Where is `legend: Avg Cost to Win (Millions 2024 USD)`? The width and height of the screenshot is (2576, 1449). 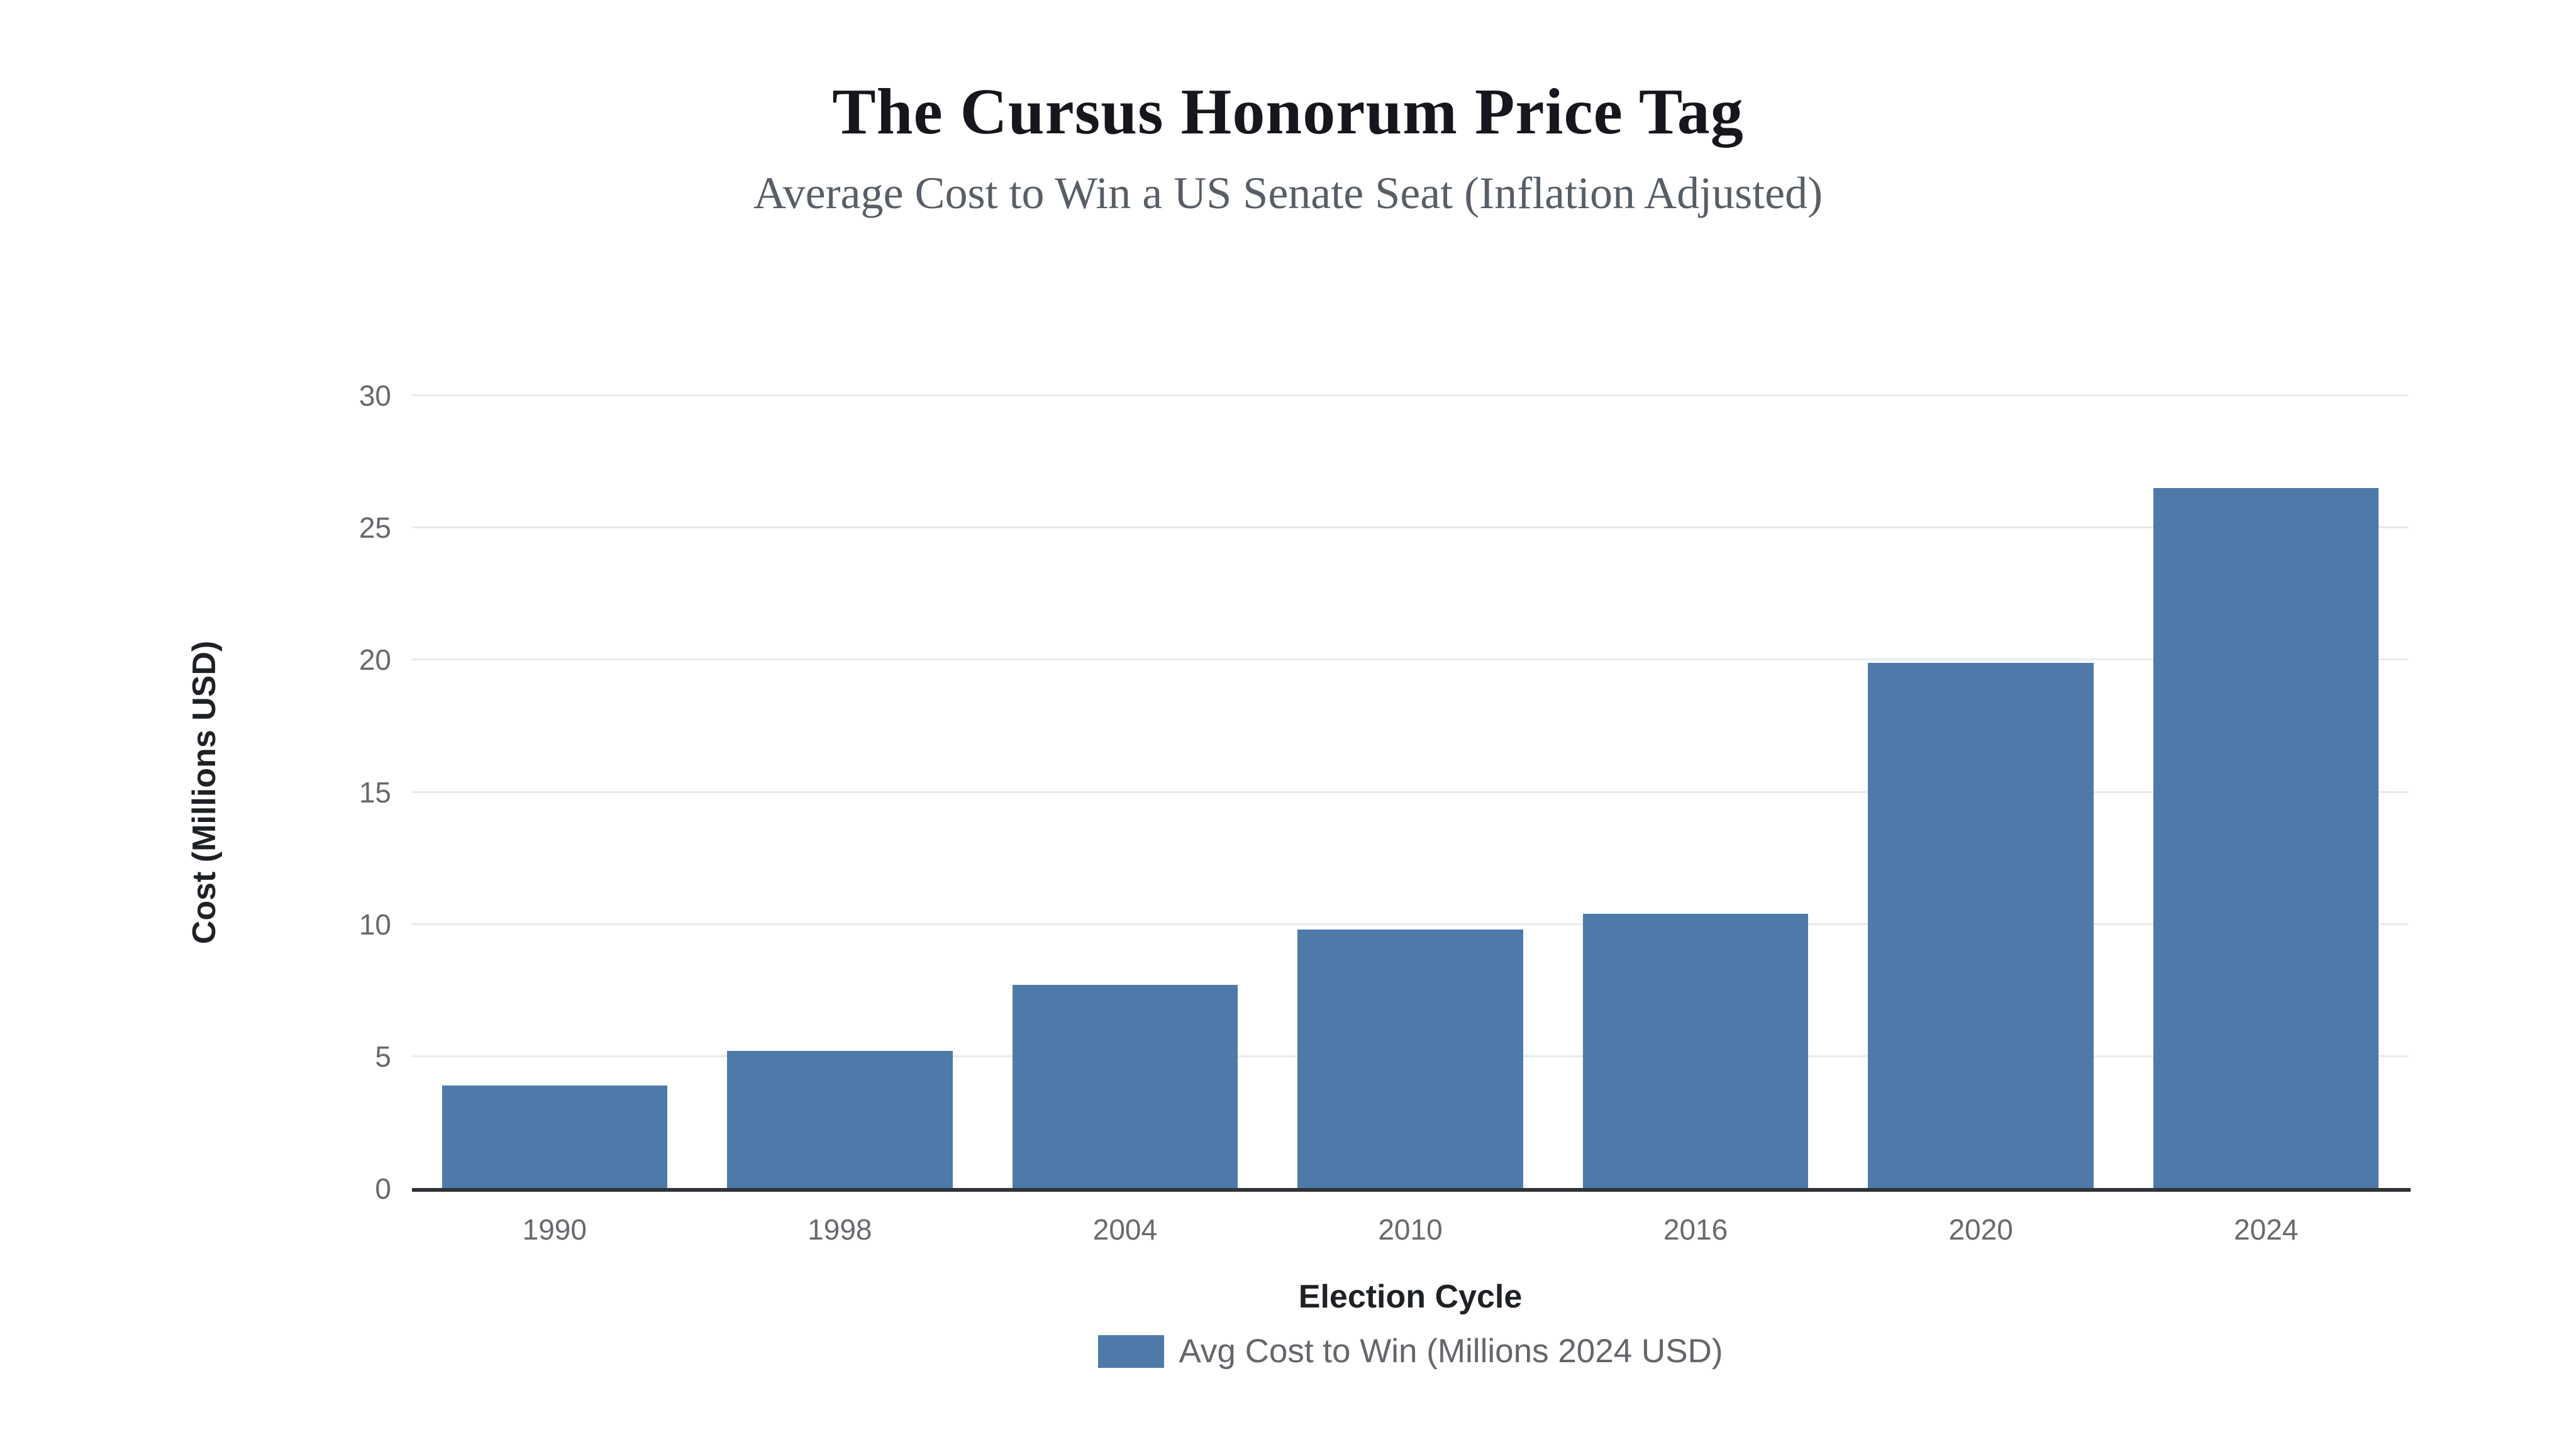 legend: Avg Cost to Win (Millions 2024 USD) is located at coordinates (1410, 1351).